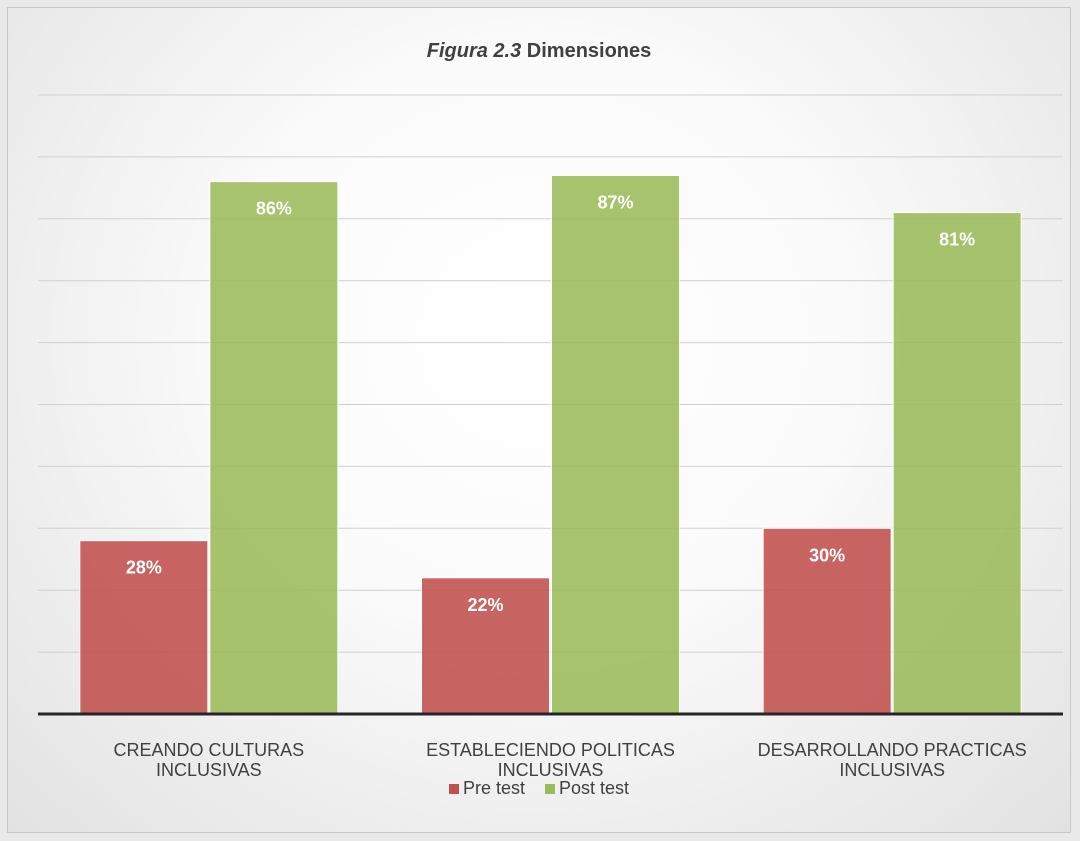 Image resolution: width=1080 pixels, height=841 pixels. I want to click on x-tick-label: CREANDO CULTURAS INCLUSIVAS, so click(208, 760).